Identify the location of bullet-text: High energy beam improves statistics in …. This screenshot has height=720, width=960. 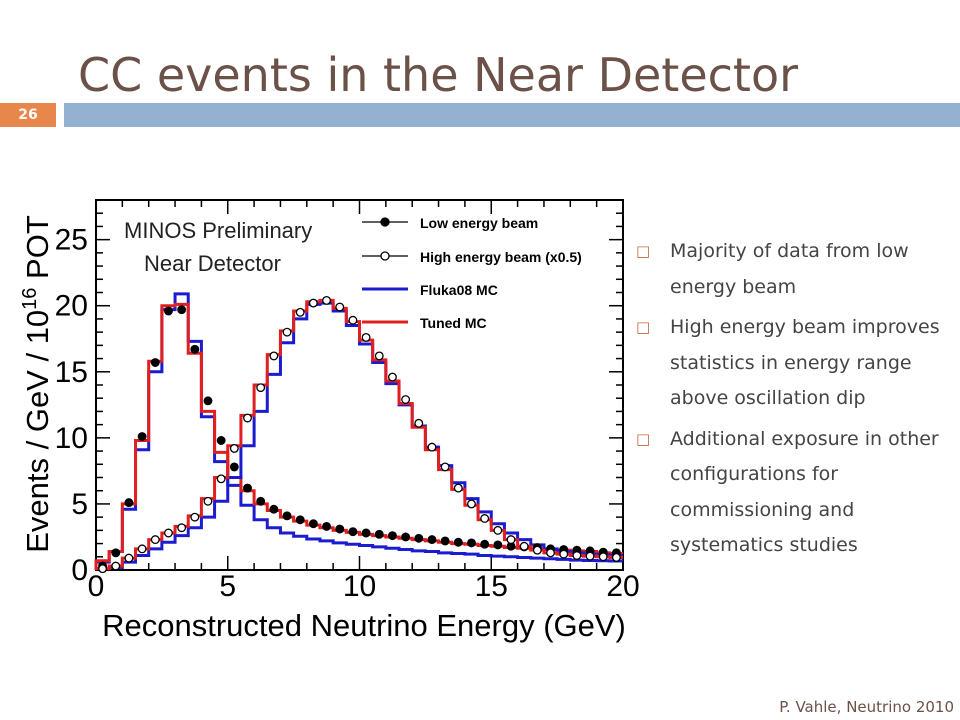
(805, 362).